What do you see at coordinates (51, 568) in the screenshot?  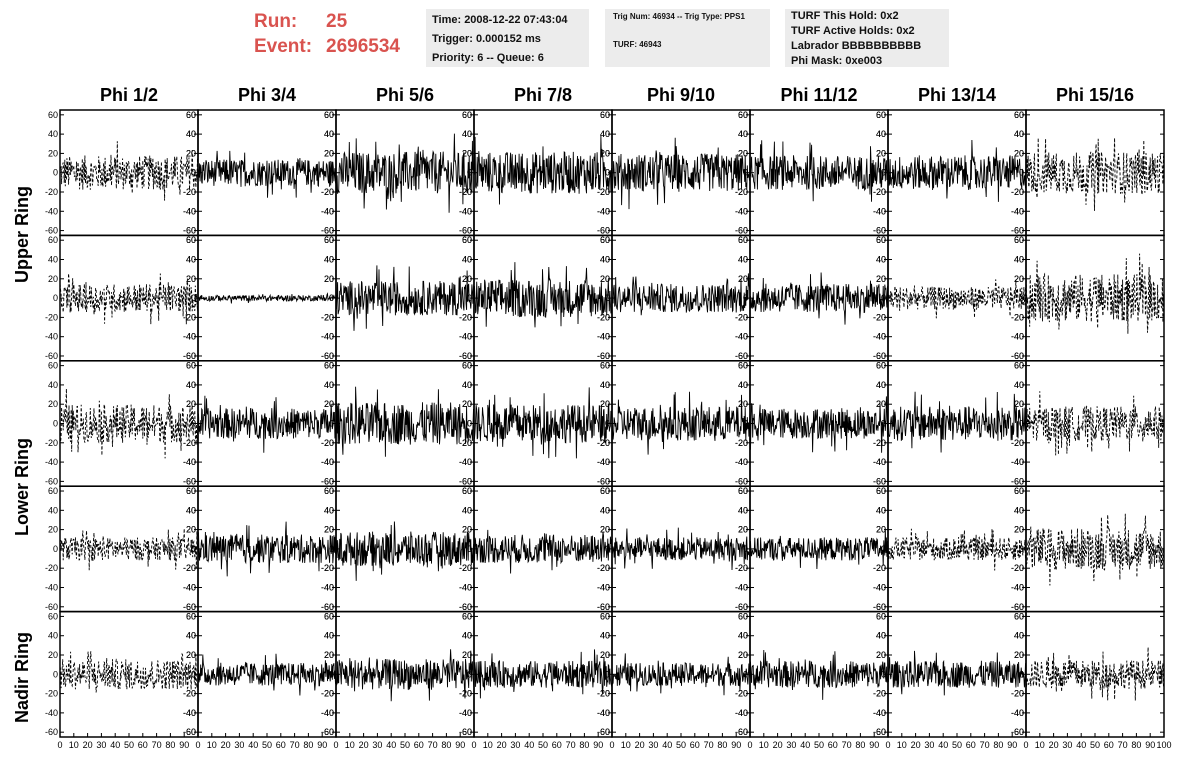 I see `y-tick-label-r4-c1-2: -20` at bounding box center [51, 568].